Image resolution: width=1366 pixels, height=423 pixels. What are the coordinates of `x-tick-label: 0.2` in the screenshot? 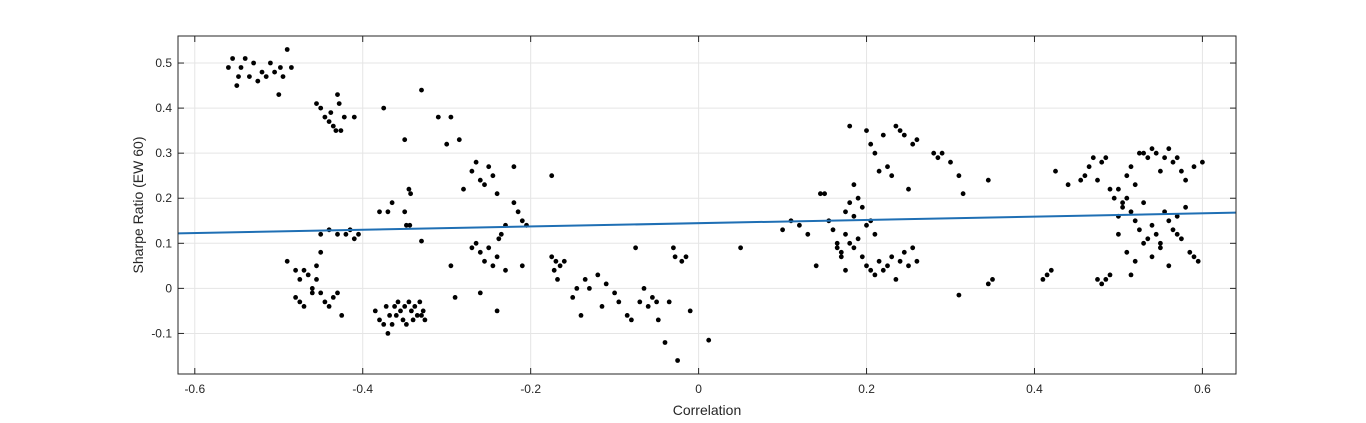 It's located at (866, 389).